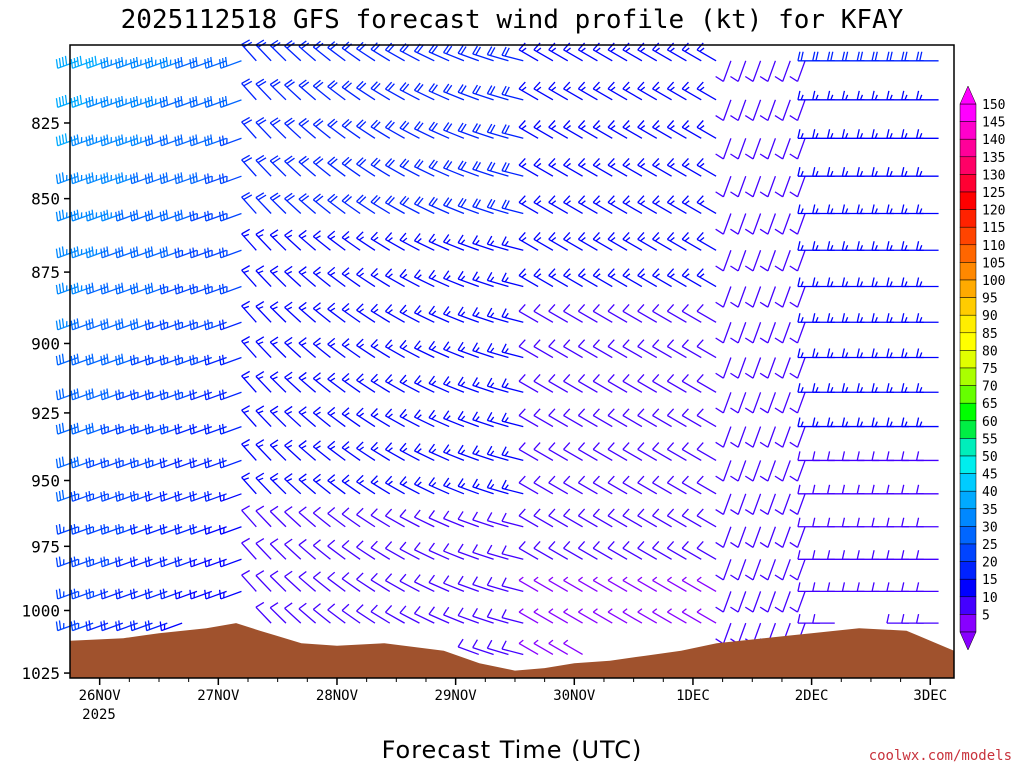 The height and width of the screenshot is (772, 1024). Describe the element at coordinates (940, 756) in the screenshot. I see `credit-link: coolwx.com/models` at that location.